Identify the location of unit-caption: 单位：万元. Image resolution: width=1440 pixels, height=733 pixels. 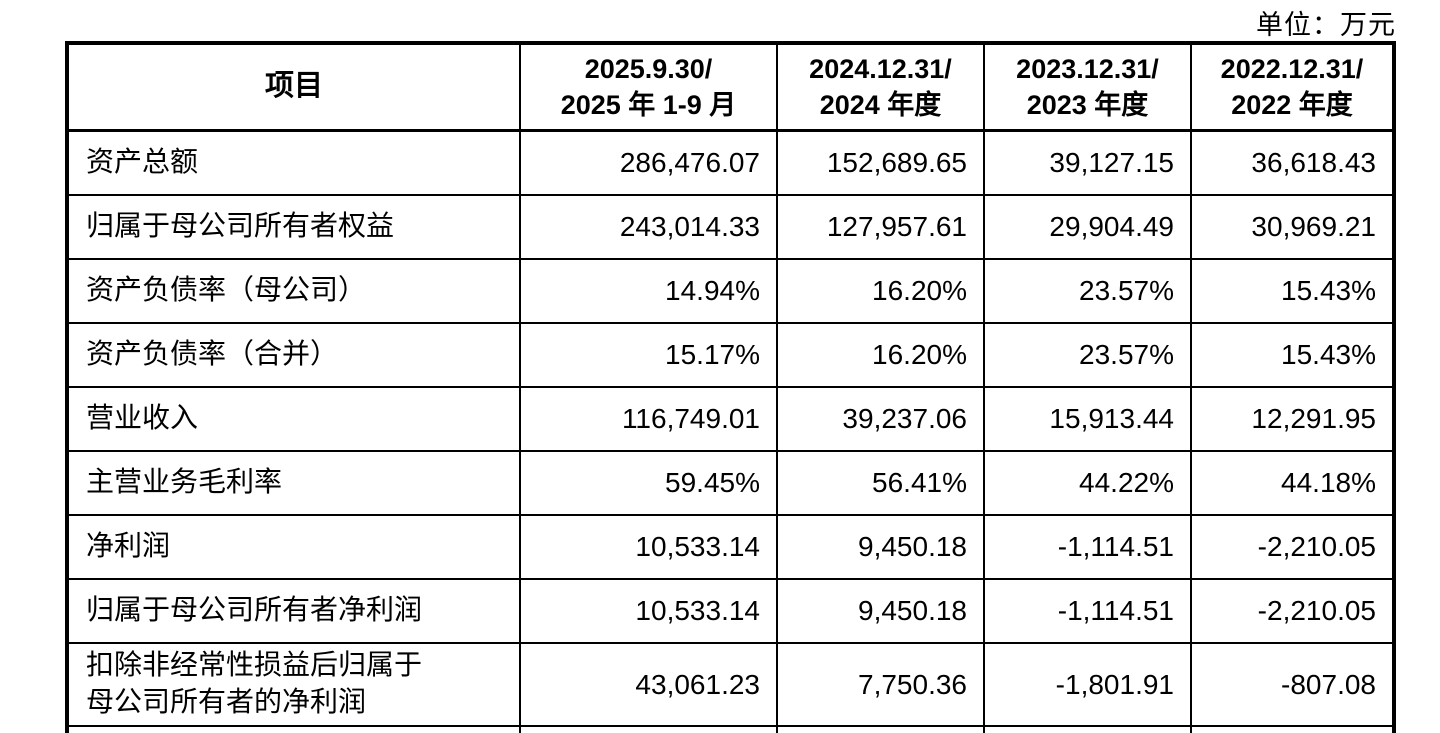
(1326, 25).